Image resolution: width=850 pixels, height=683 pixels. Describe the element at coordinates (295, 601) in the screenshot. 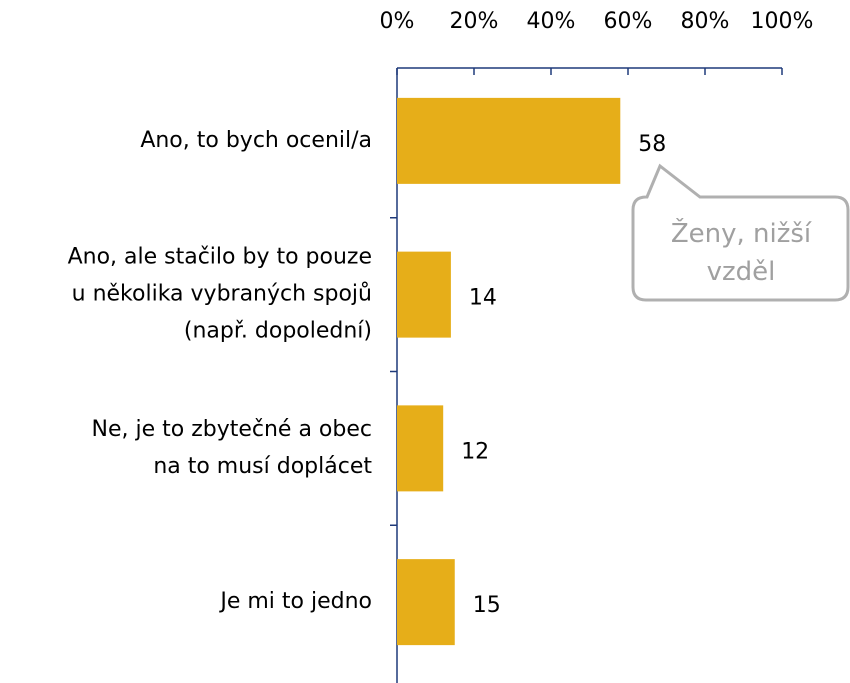

I see `category-label: Je mi to jedno` at that location.